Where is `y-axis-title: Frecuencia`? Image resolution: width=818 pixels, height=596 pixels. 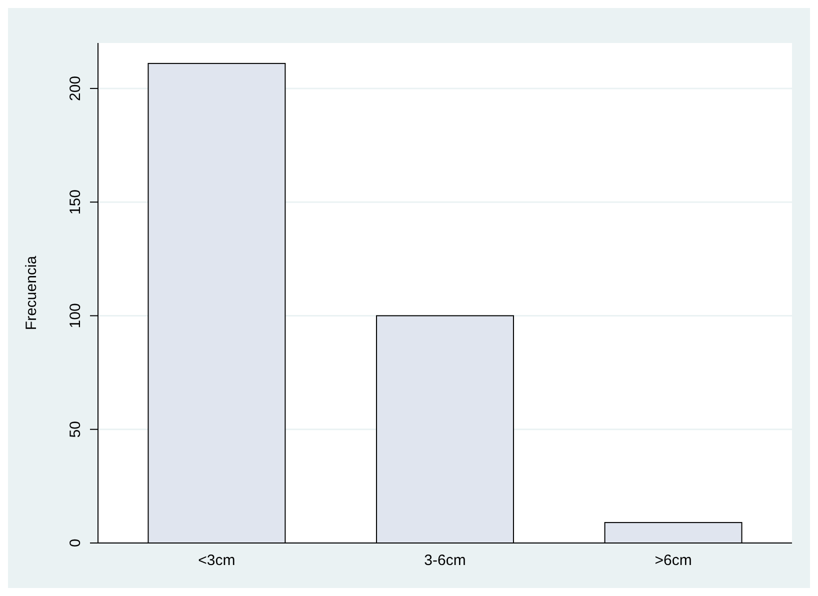 y-axis-title: Frecuencia is located at coordinates (31, 292).